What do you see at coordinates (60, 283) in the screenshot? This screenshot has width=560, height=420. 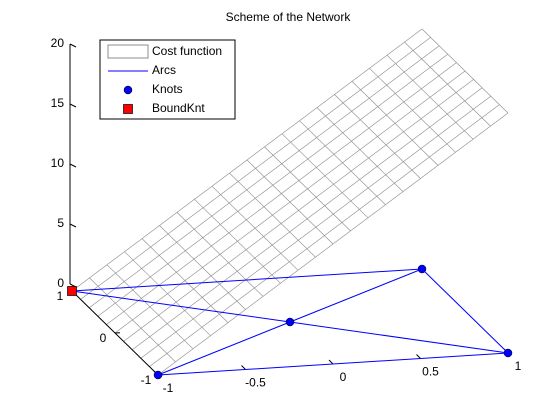 I see `z-tick-label: 0` at bounding box center [60, 283].